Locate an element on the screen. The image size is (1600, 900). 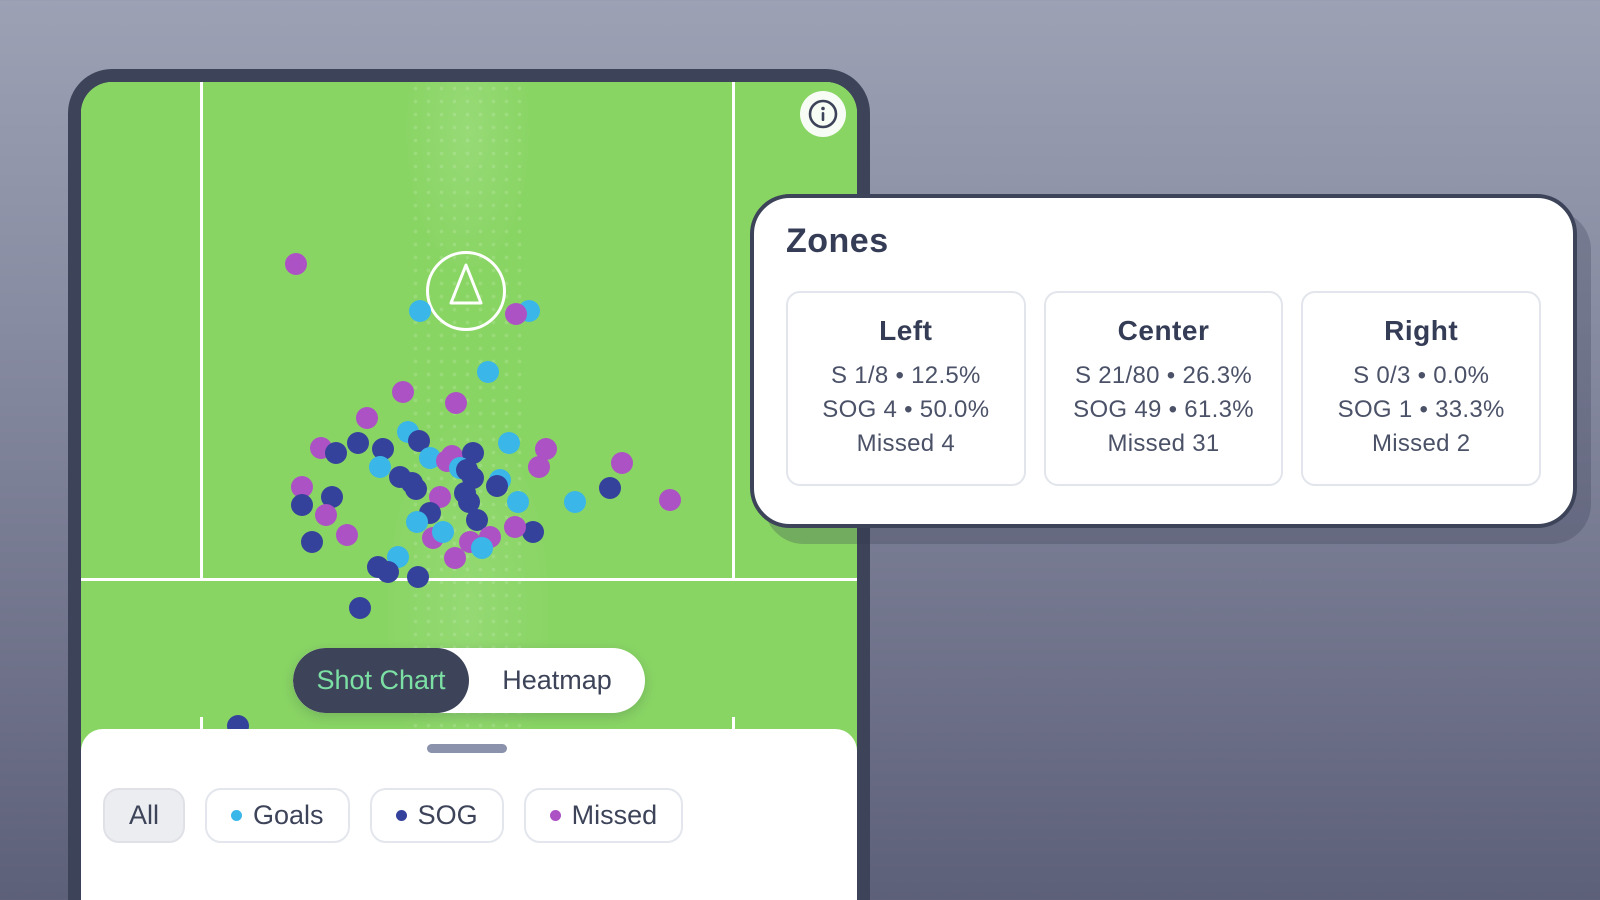
zone-stat-line: Missed 4 is located at coordinates (906, 443).